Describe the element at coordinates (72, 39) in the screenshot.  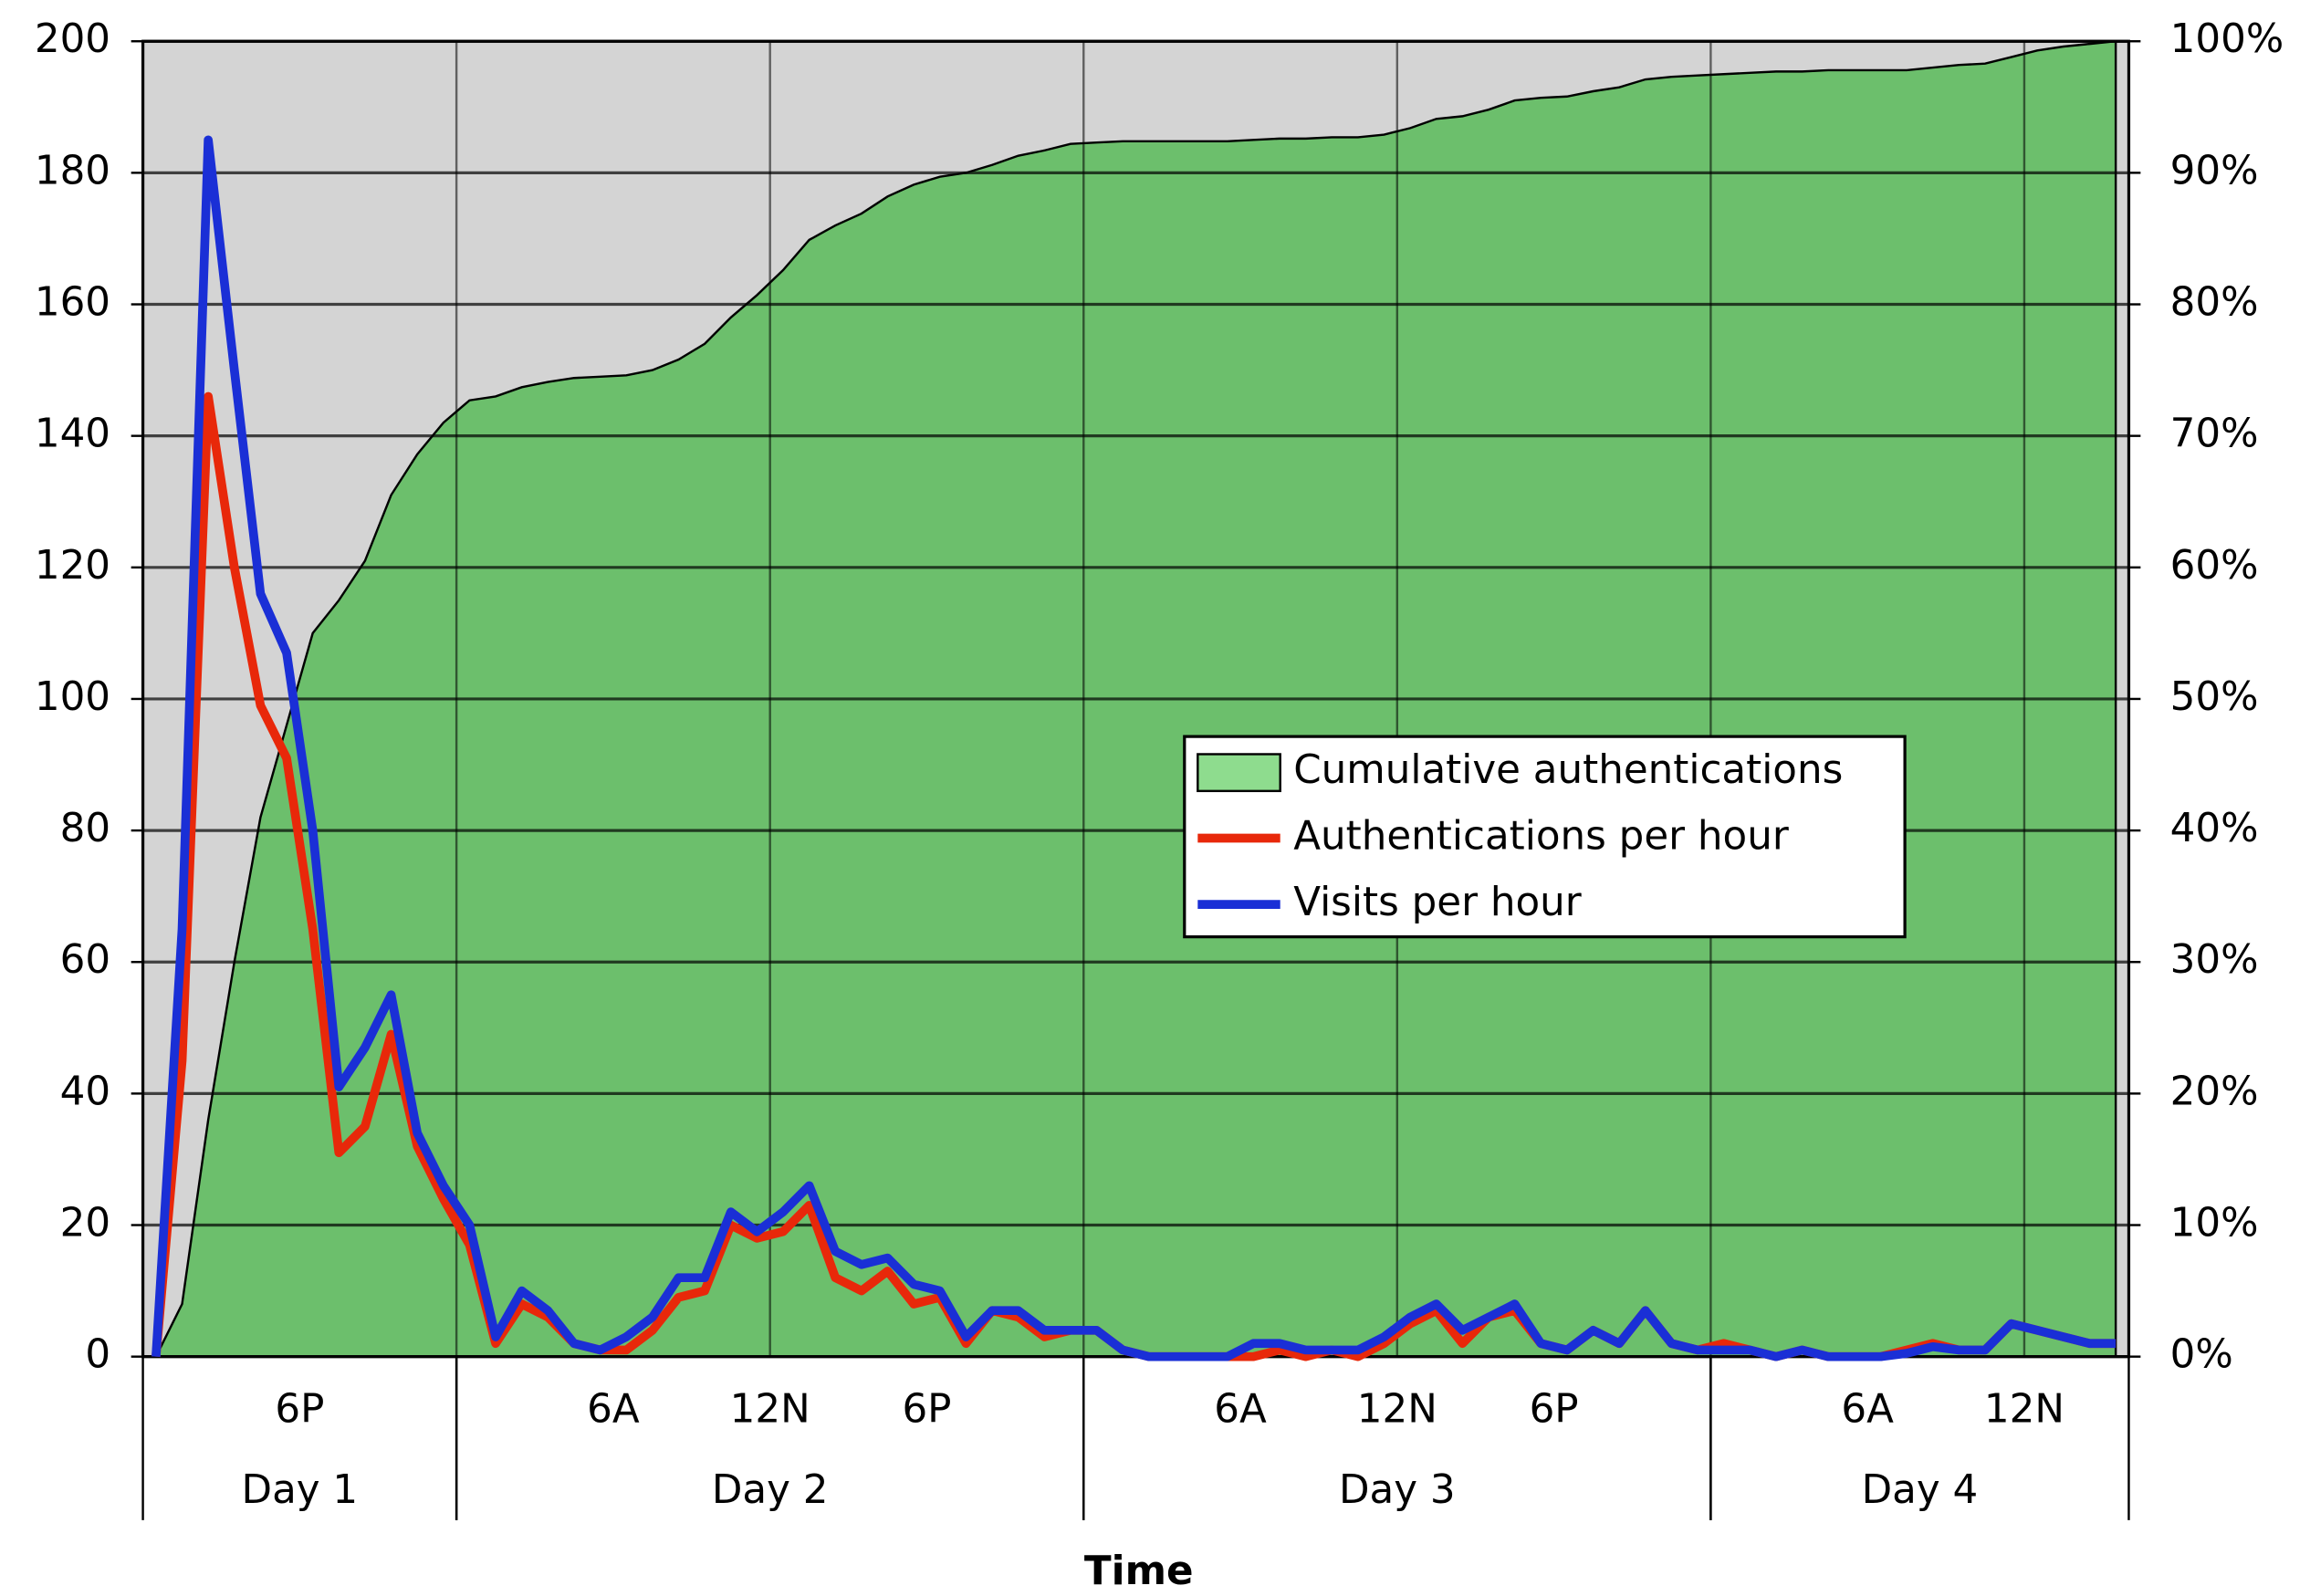
I see `y-tick-label: 200` at that location.